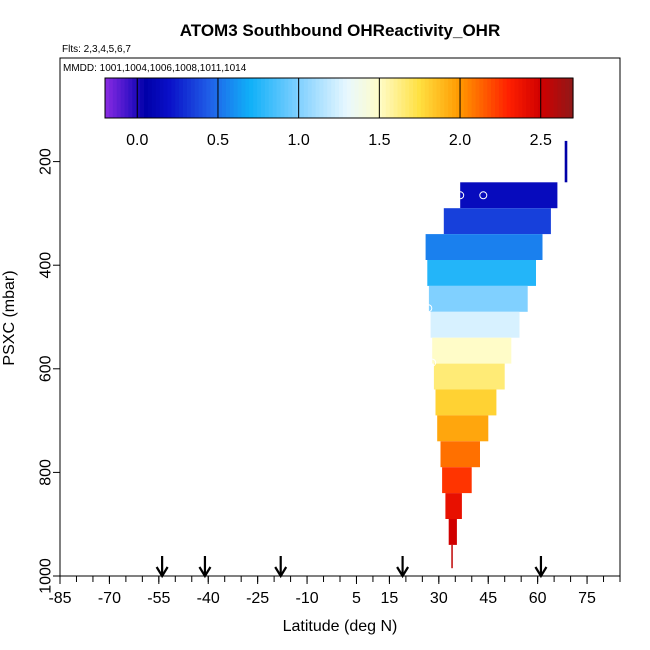 Image resolution: width=650 pixels, height=650 pixels. Describe the element at coordinates (390, 598) in the screenshot. I see `x-tick-label-7: 15` at that location.